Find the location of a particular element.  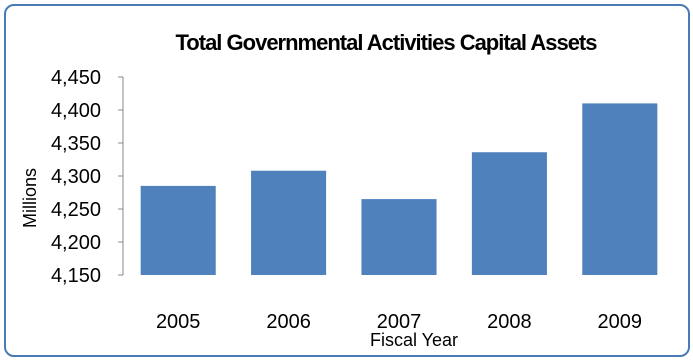

bar-2009 is located at coordinates (620, 189).